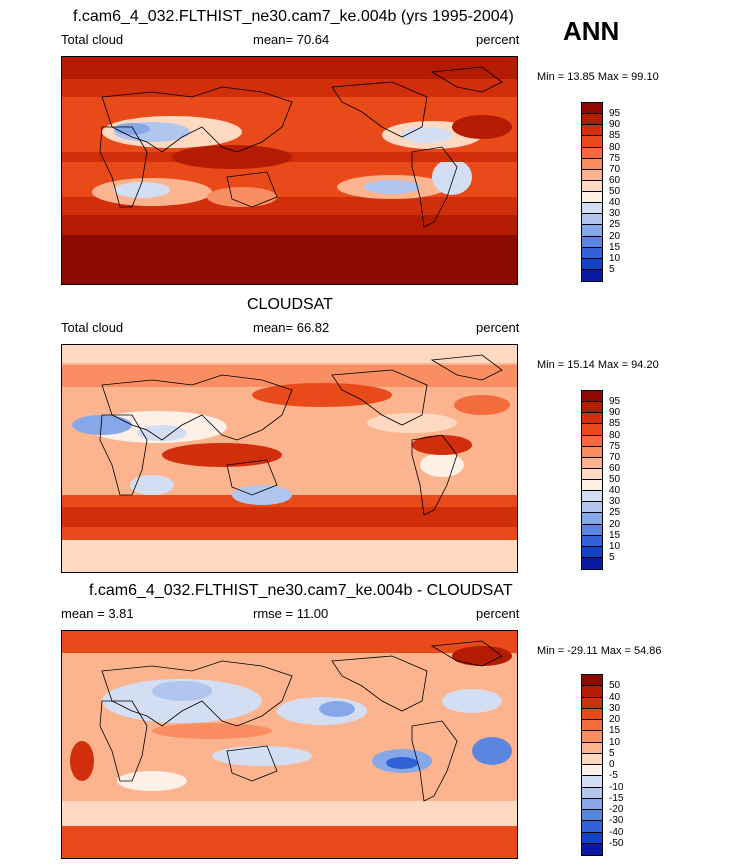 The image size is (732, 865). What do you see at coordinates (616, 787) in the screenshot?
I see `colorbar-tick-label: -10` at bounding box center [616, 787].